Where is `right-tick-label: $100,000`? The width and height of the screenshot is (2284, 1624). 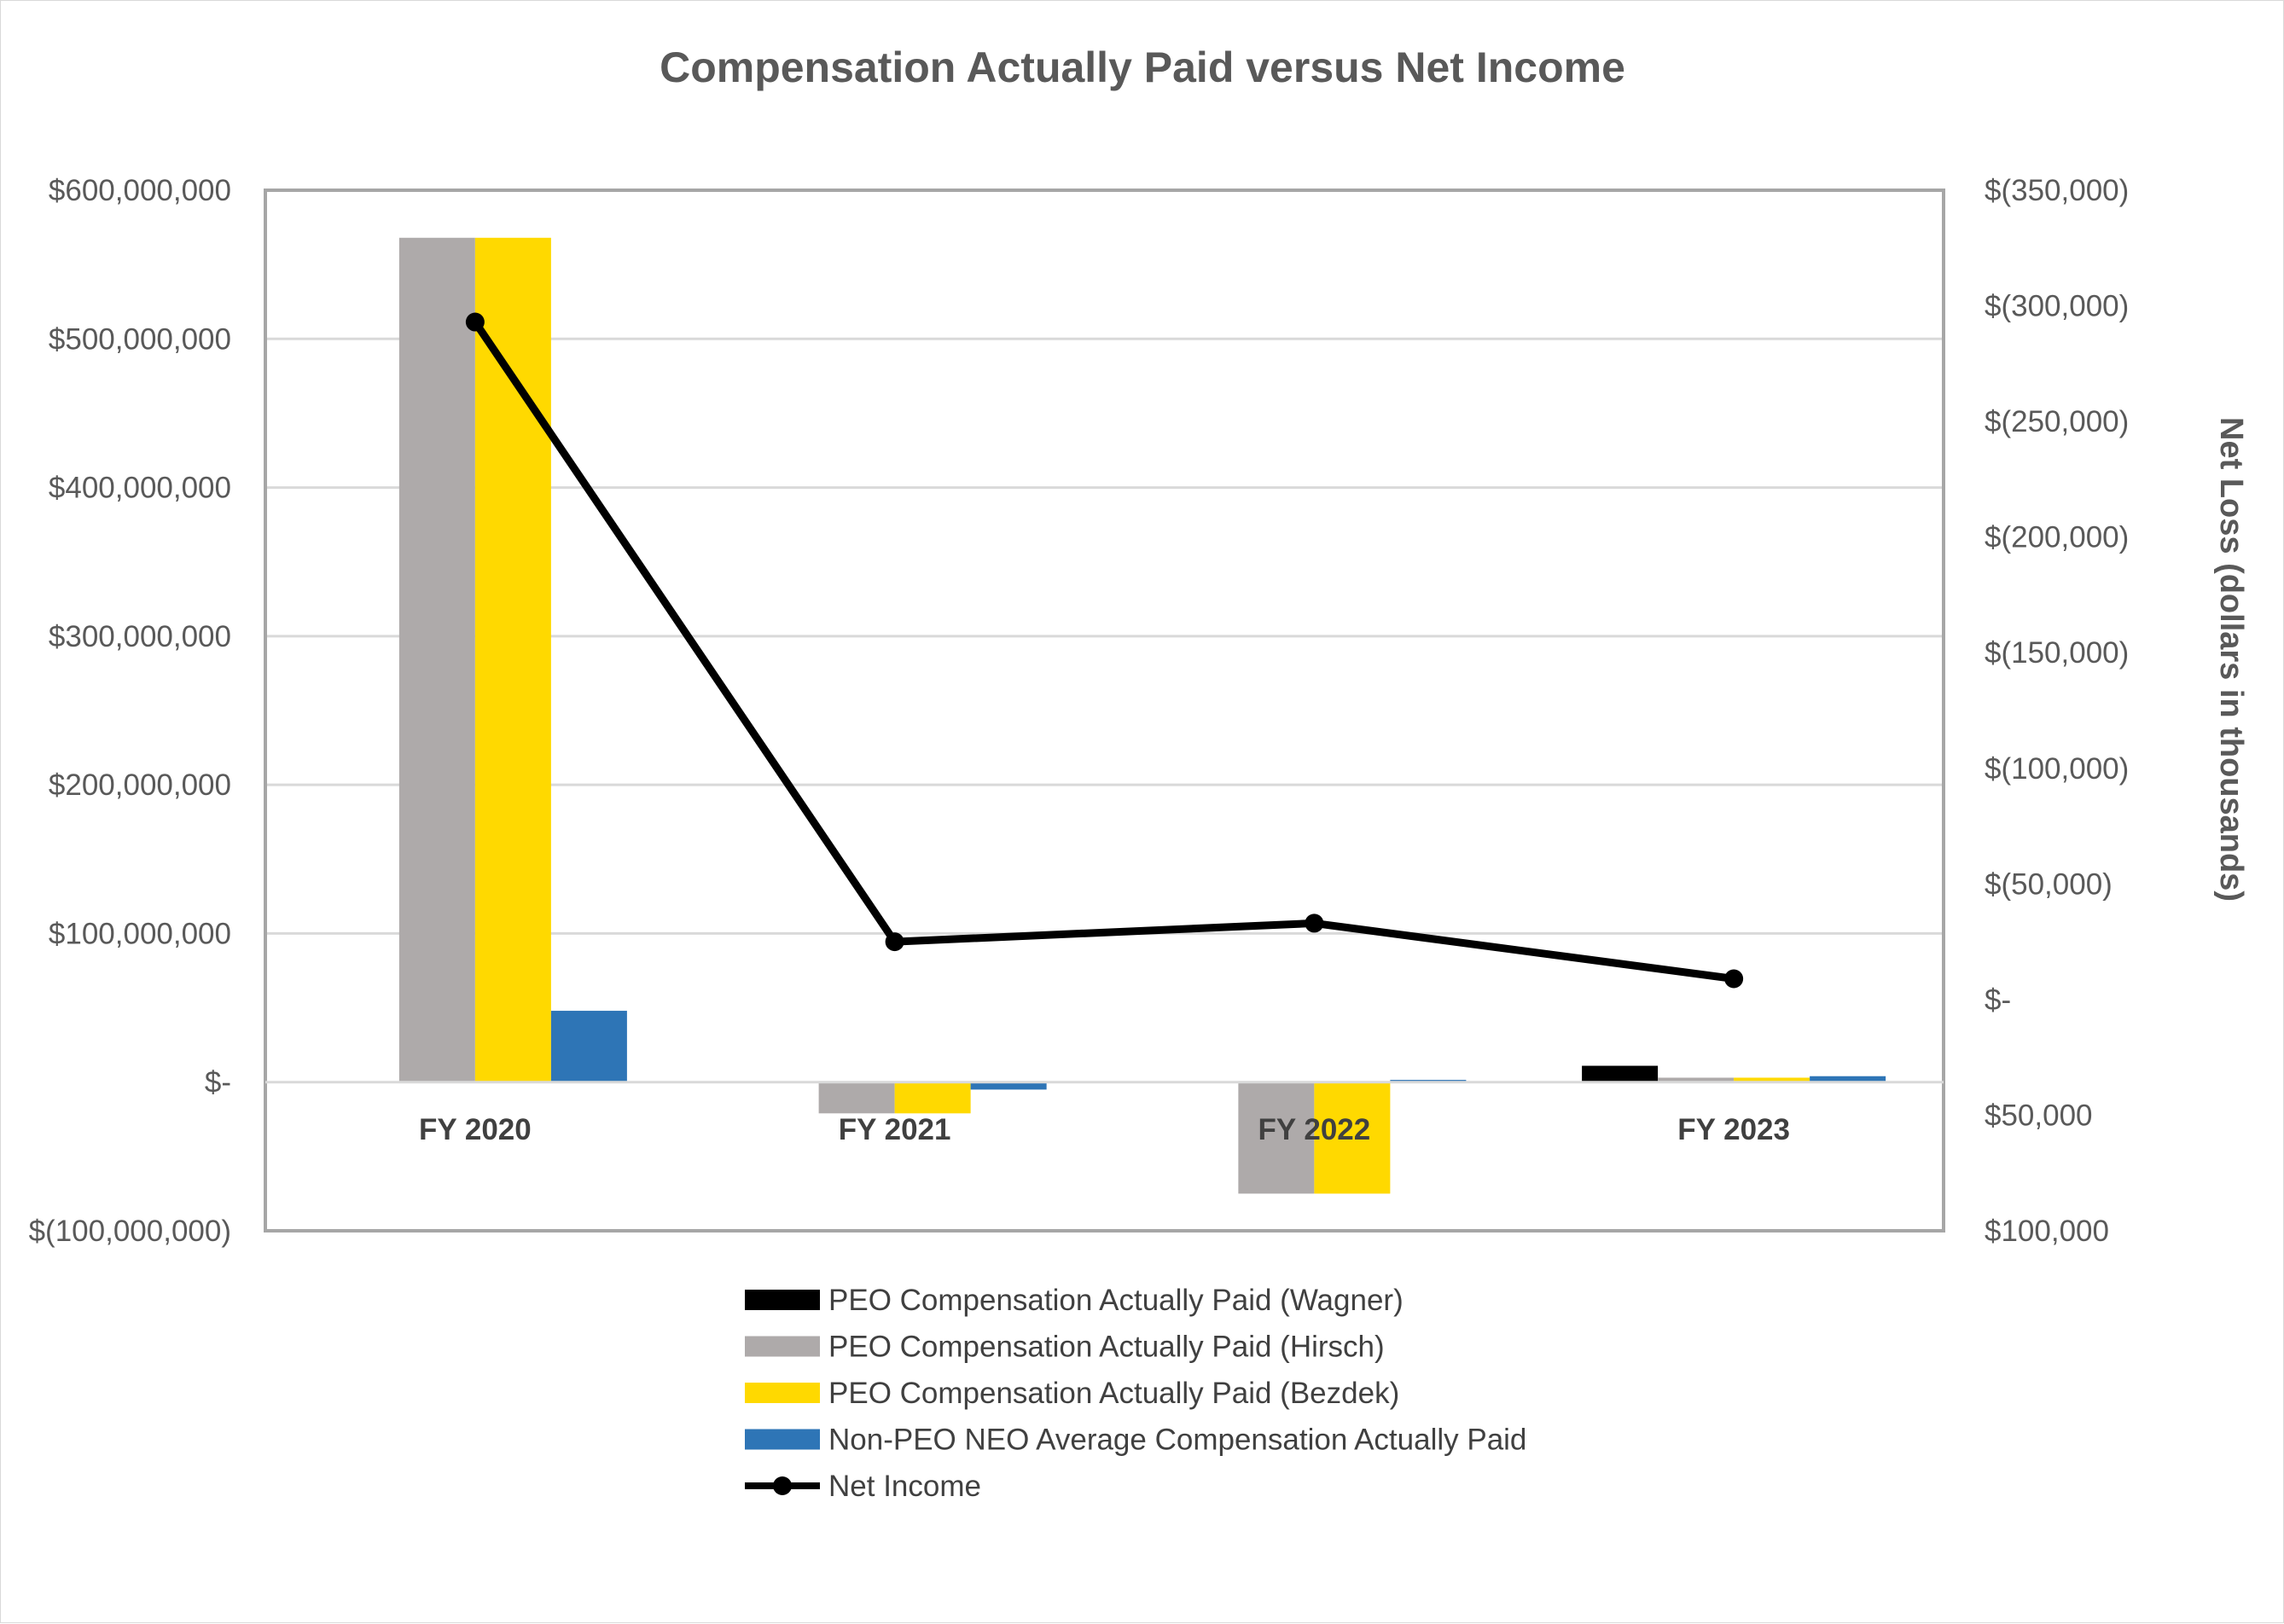 right-tick-label: $100,000 is located at coordinates (2047, 1231).